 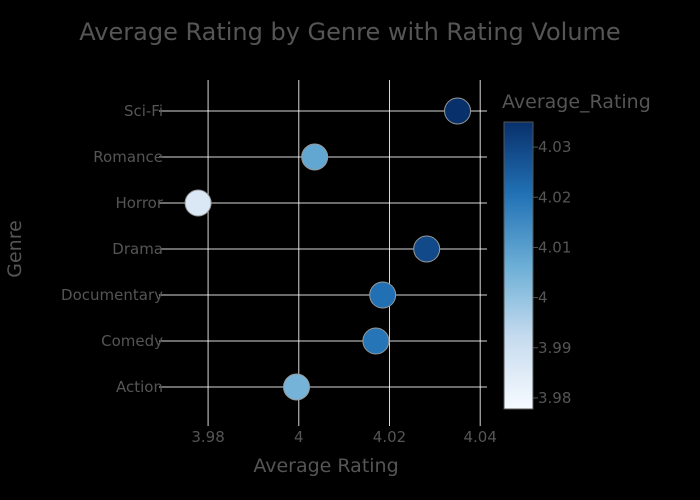 What do you see at coordinates (297, 387) in the screenshot?
I see `point-action` at bounding box center [297, 387].